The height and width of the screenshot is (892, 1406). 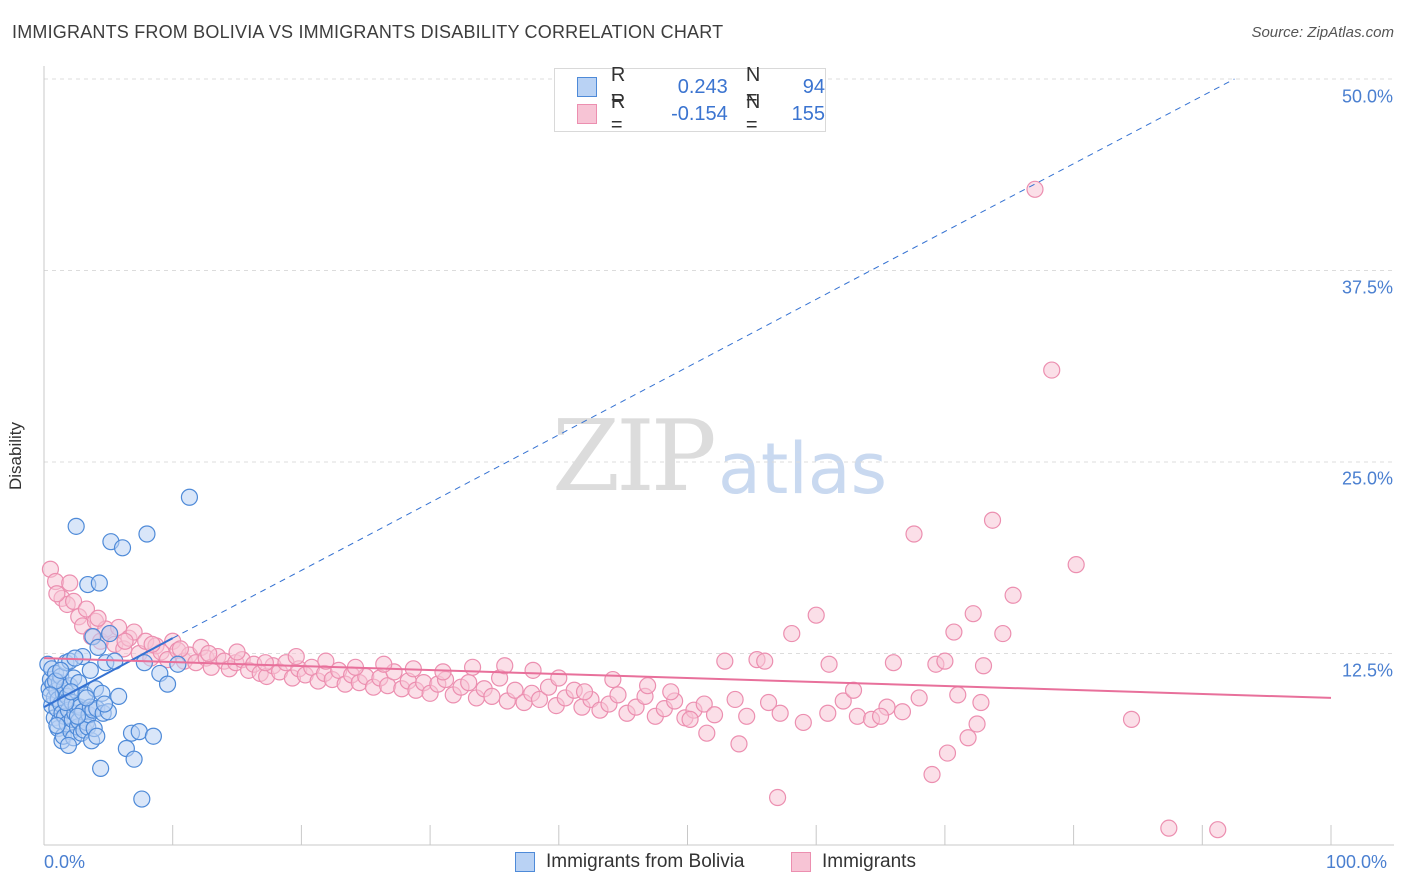 I want to click on x-tick-label-max: 100.0%, so click(x=1357, y=862).